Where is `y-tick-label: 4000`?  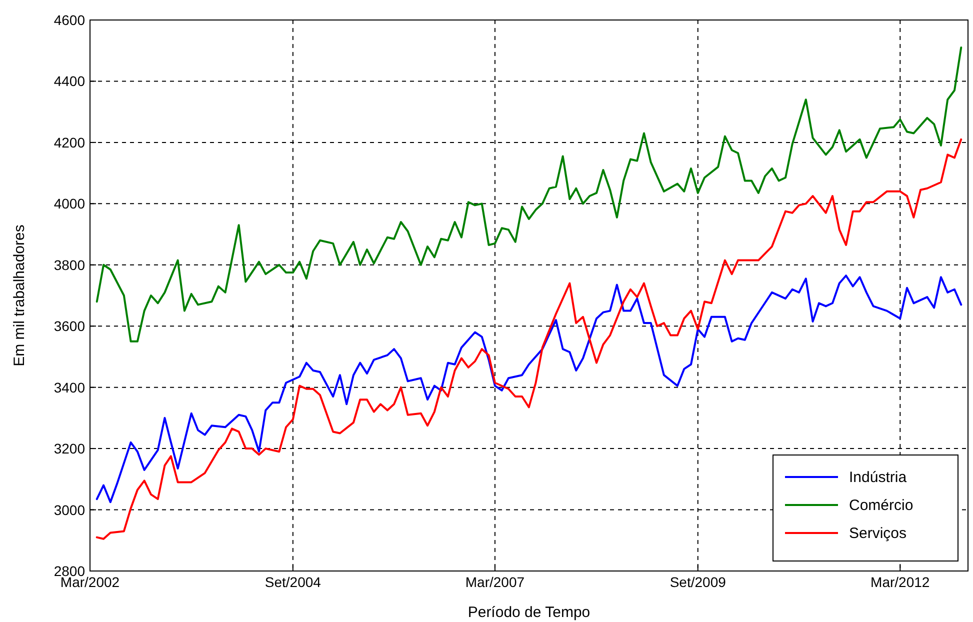 y-tick-label: 4000 is located at coordinates (70, 204).